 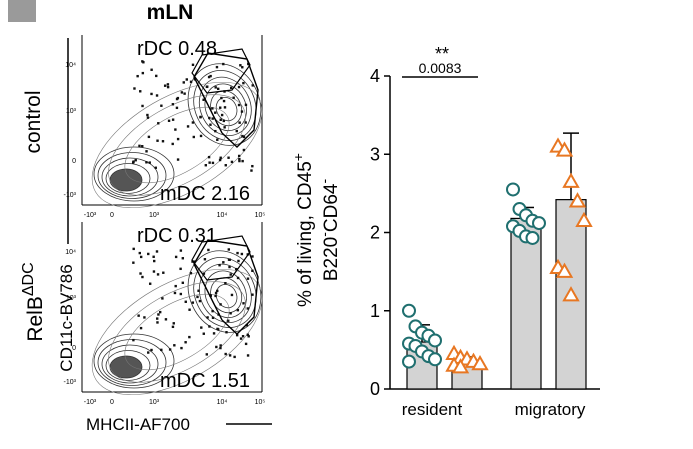 I want to click on flow-gate-rdc, so click(x=221, y=258).